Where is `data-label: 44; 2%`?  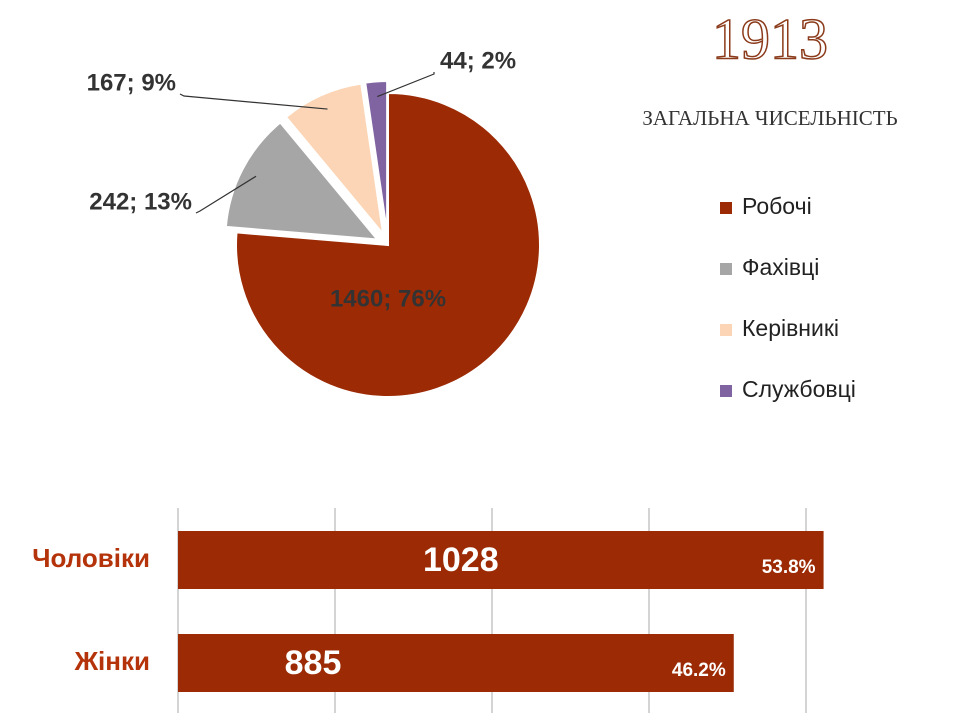
data-label: 44; 2% is located at coordinates (478, 60).